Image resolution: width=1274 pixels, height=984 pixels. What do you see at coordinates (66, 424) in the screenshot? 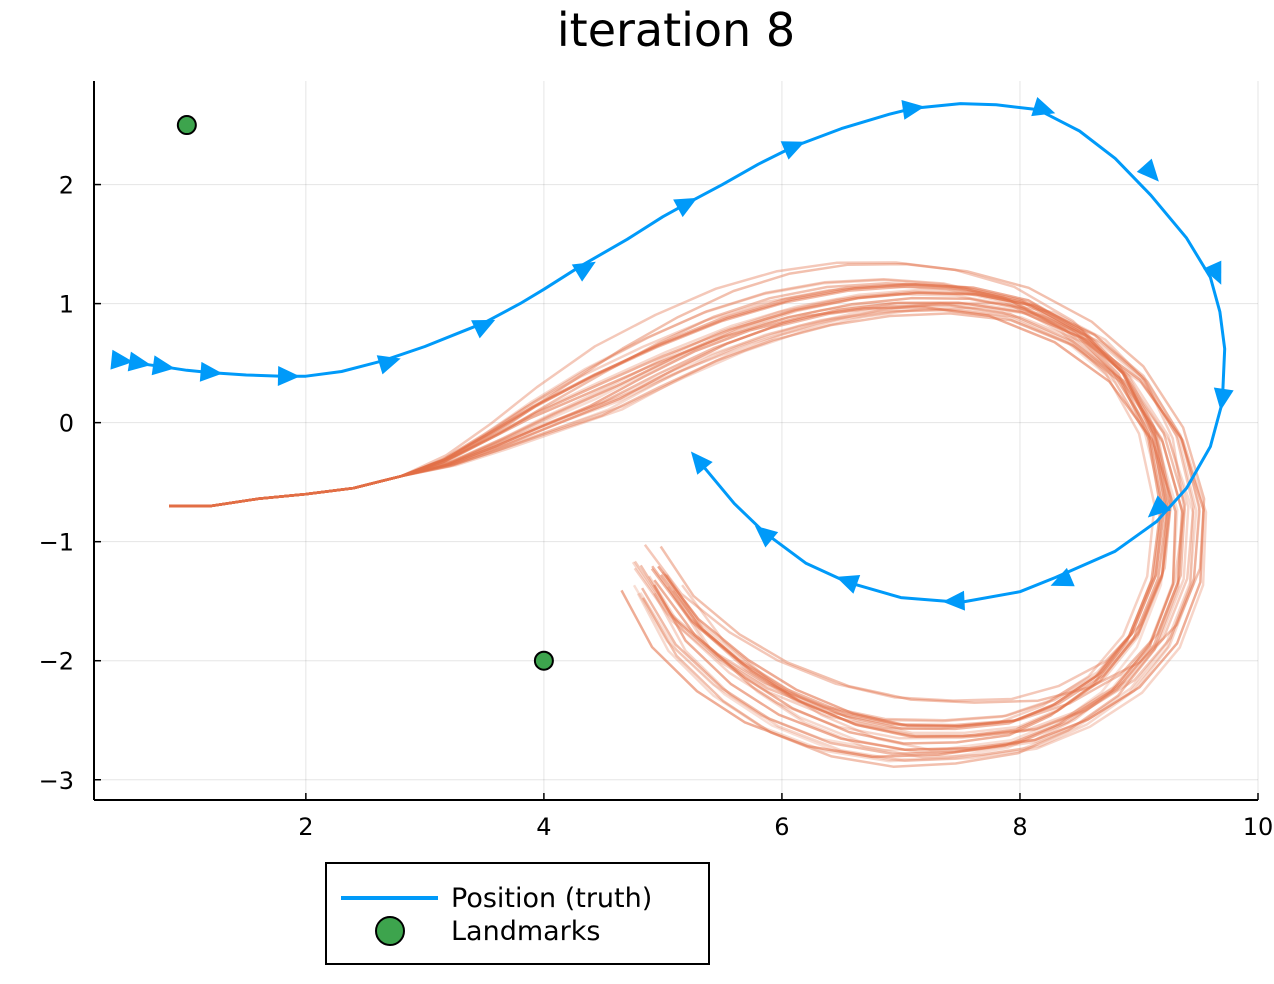
I see `y-tick-label: 0` at bounding box center [66, 424].